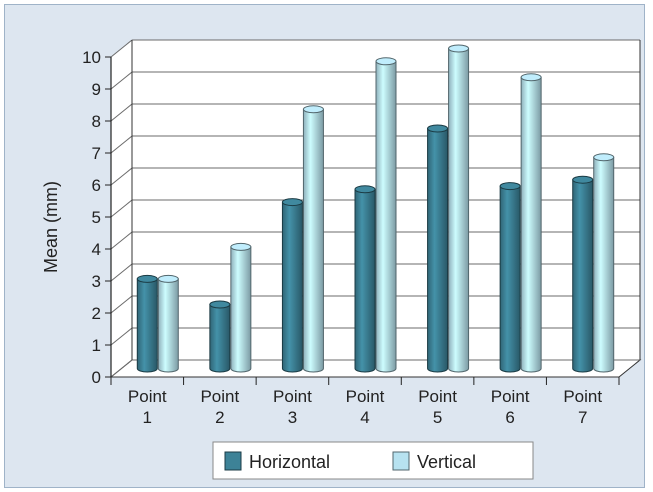  I want to click on y-tick-label: 6, so click(96, 185).